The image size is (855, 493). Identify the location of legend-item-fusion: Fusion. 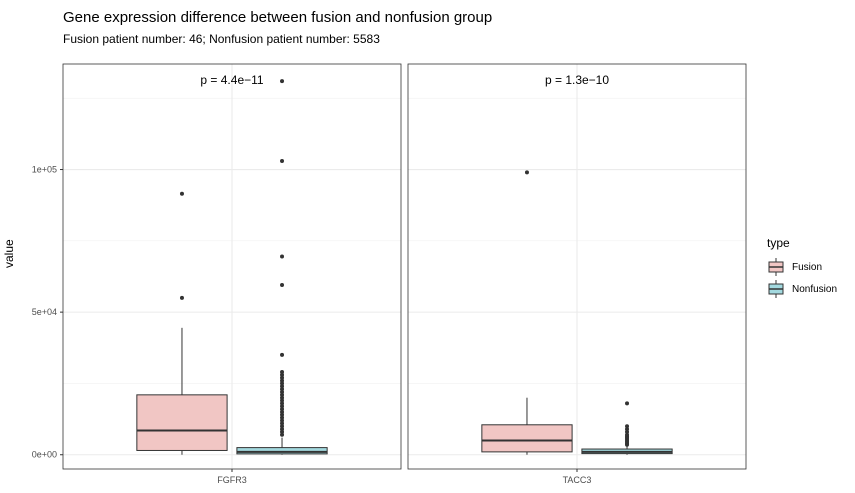
(802, 267).